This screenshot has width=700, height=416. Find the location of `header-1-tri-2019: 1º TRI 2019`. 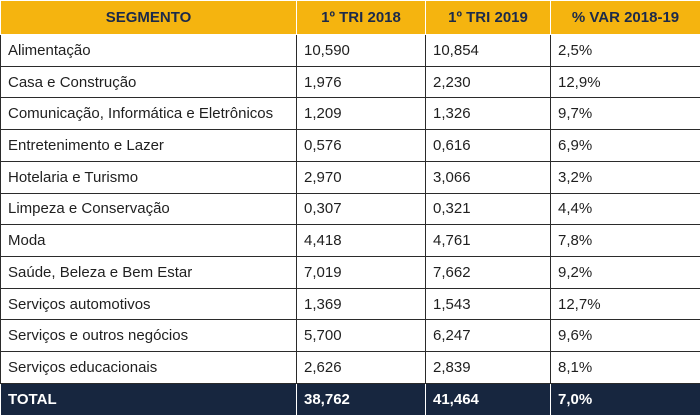

header-1-tri-2019: 1º TRI 2019 is located at coordinates (488, 17).